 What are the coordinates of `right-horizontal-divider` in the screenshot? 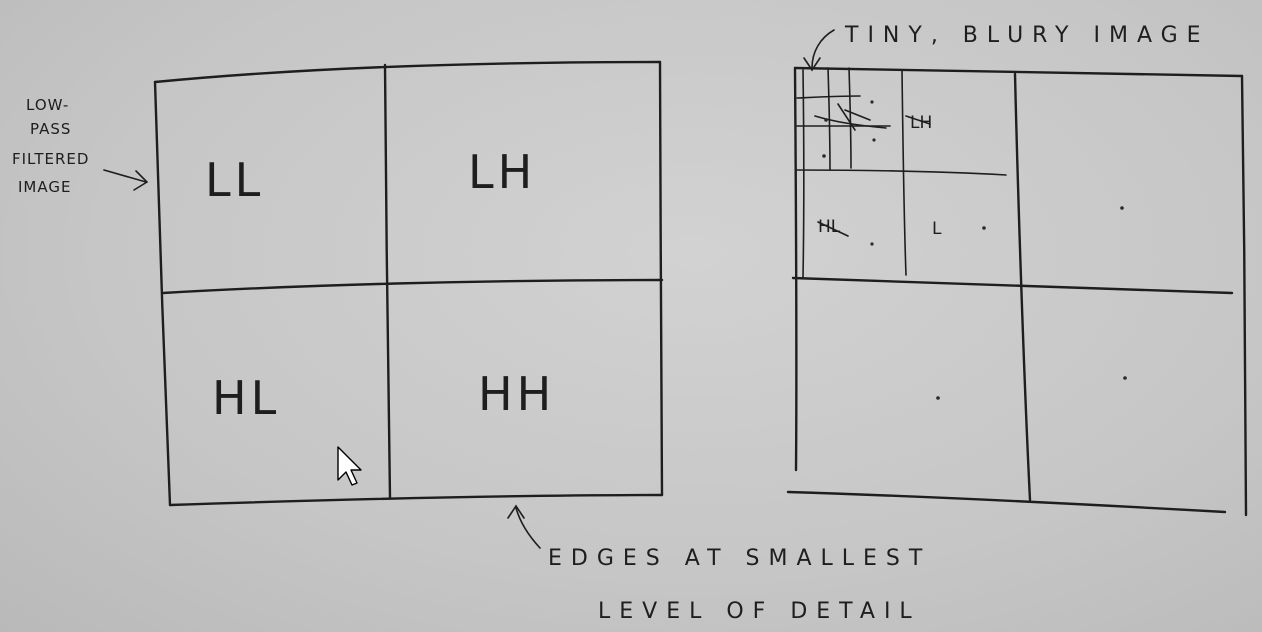 It's located at (1012, 285).